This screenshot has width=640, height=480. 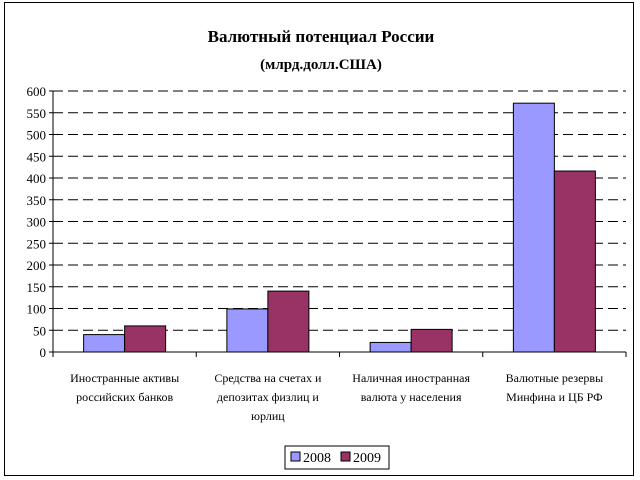 I want to click on legend-box, so click(x=337, y=457).